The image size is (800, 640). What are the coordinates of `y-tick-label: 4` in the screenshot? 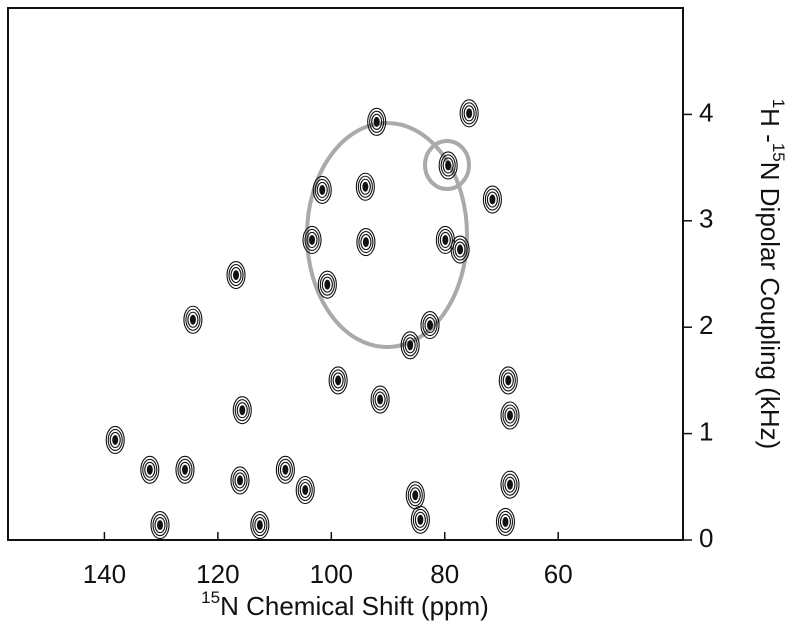 It's located at (706, 112).